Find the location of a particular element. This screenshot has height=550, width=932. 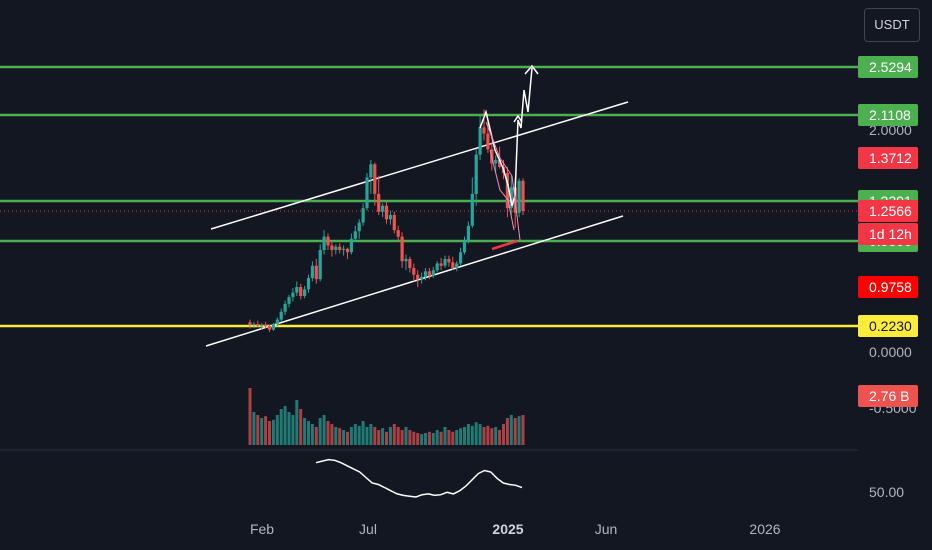

candles is located at coordinates (386, 220).